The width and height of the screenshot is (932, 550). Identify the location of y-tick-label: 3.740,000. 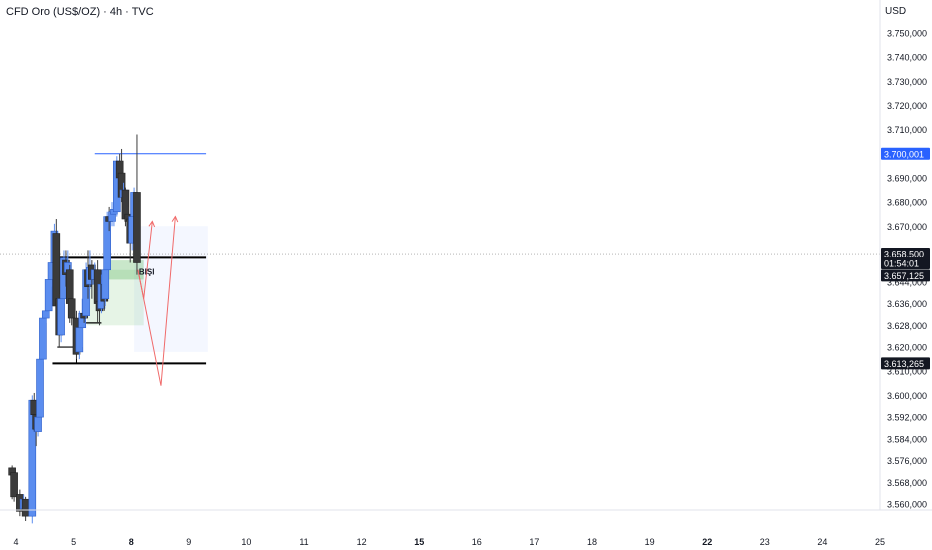
(907, 58).